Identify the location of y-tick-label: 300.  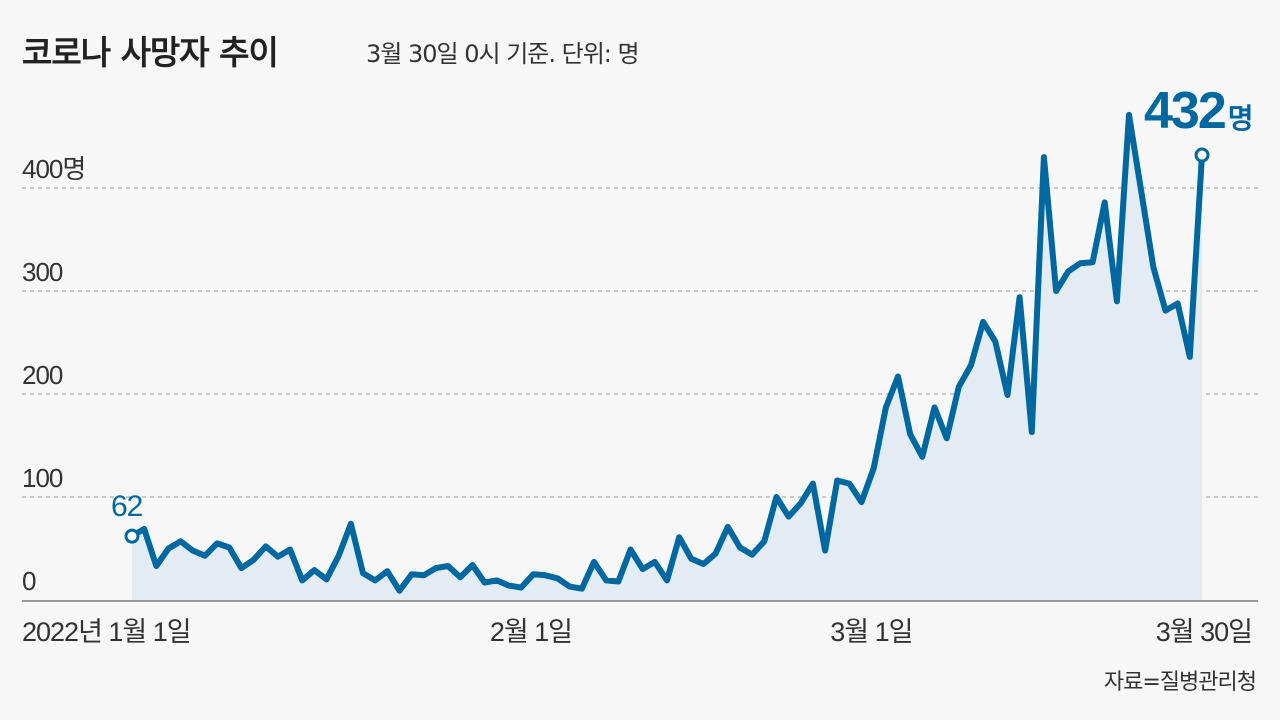
(42, 272).